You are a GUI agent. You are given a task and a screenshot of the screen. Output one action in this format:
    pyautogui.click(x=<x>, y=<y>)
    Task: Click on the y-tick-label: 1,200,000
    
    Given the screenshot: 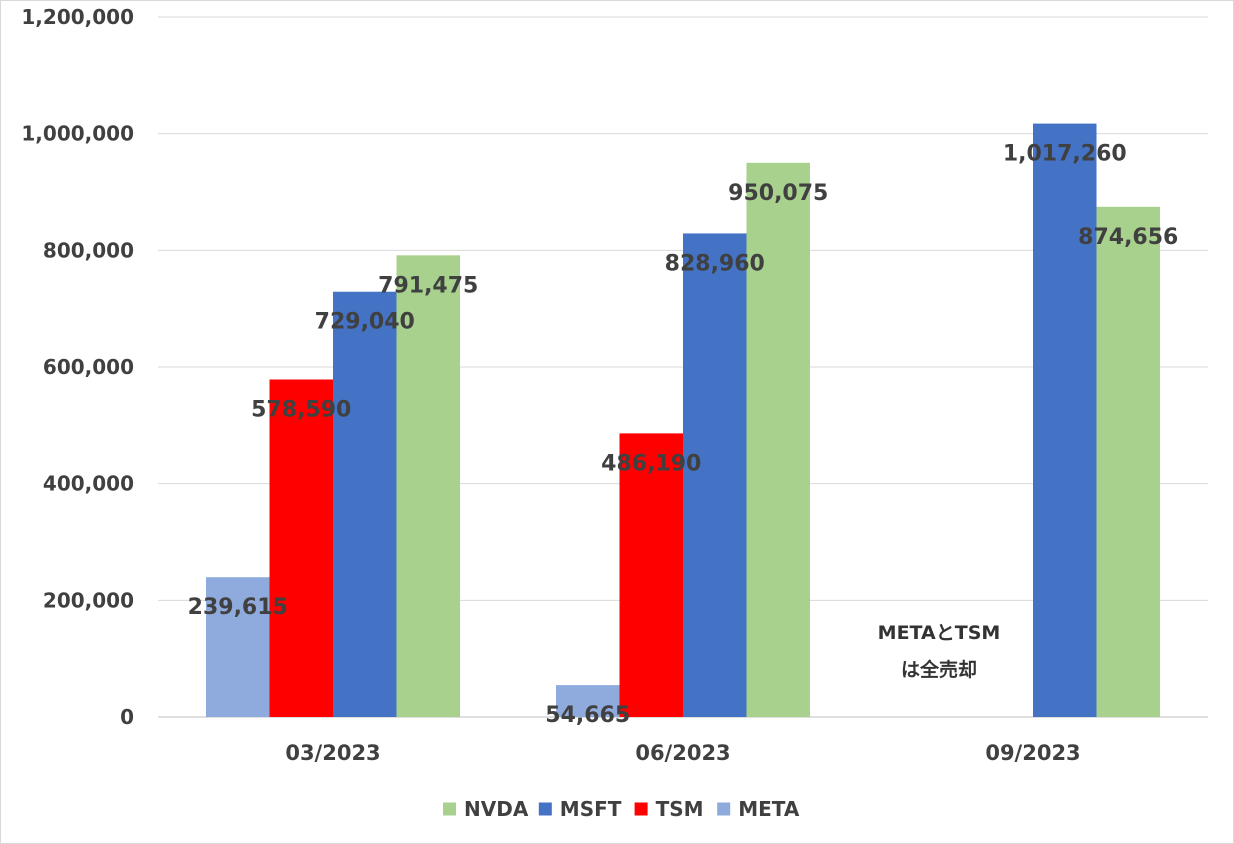 What is the action you would take?
    pyautogui.click(x=77, y=17)
    